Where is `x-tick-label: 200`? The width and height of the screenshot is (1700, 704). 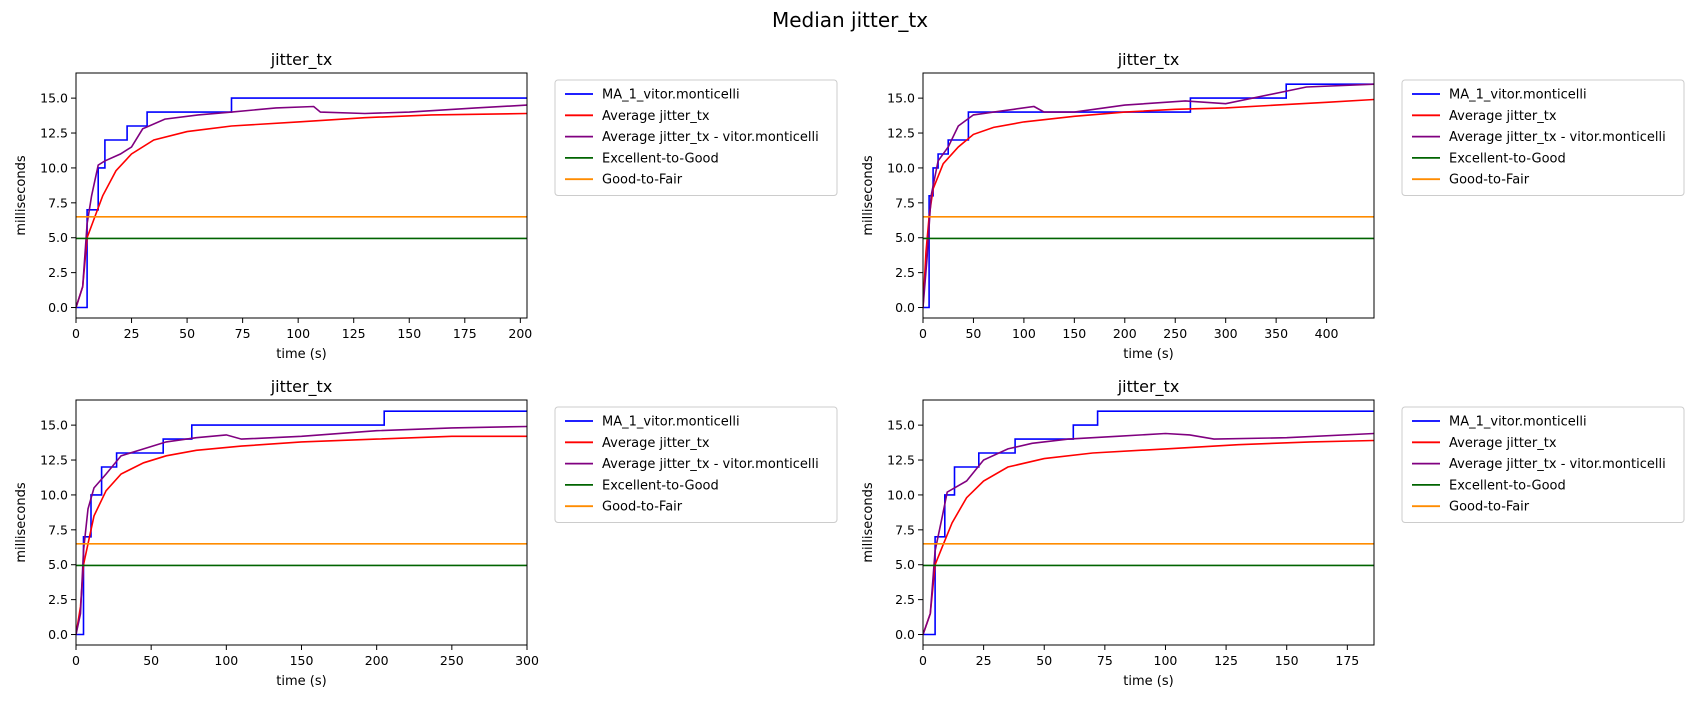
x-tick-label: 200 is located at coordinates (377, 660).